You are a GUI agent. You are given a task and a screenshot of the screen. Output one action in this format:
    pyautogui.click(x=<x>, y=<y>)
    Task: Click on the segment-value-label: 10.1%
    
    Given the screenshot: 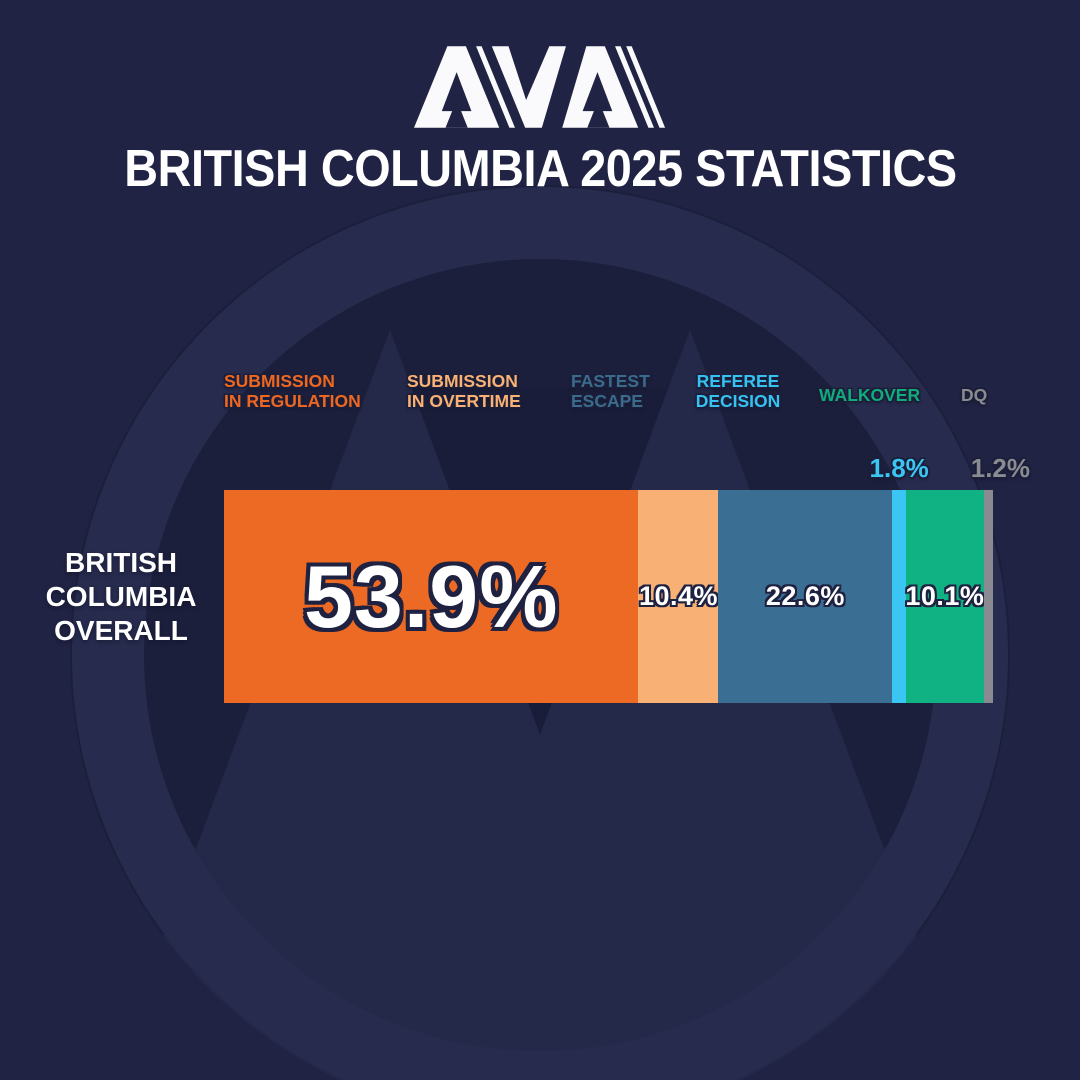 What is the action you would take?
    pyautogui.click(x=945, y=596)
    